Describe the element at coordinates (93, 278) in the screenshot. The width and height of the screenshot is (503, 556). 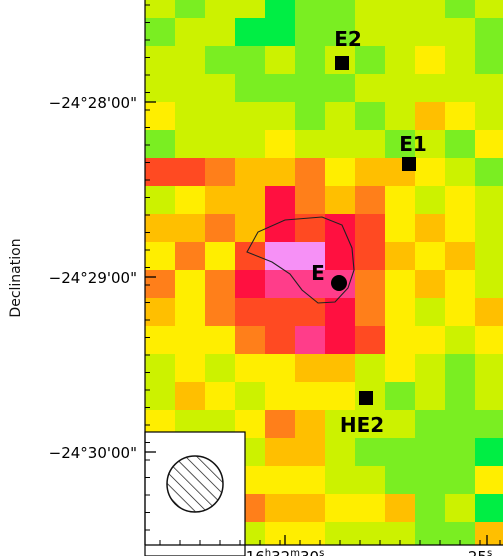
I see `y-tick-label: −24°29'00"` at that location.